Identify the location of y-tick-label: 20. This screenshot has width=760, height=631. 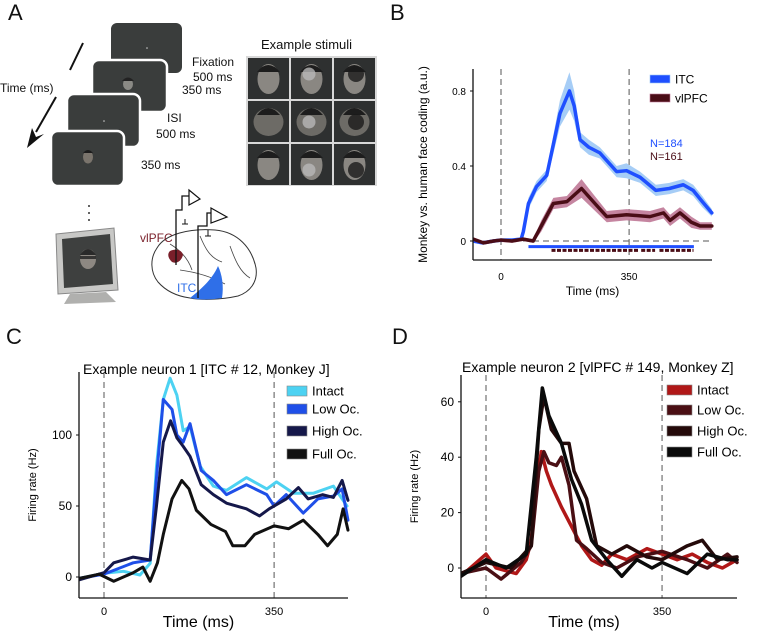
(448, 513).